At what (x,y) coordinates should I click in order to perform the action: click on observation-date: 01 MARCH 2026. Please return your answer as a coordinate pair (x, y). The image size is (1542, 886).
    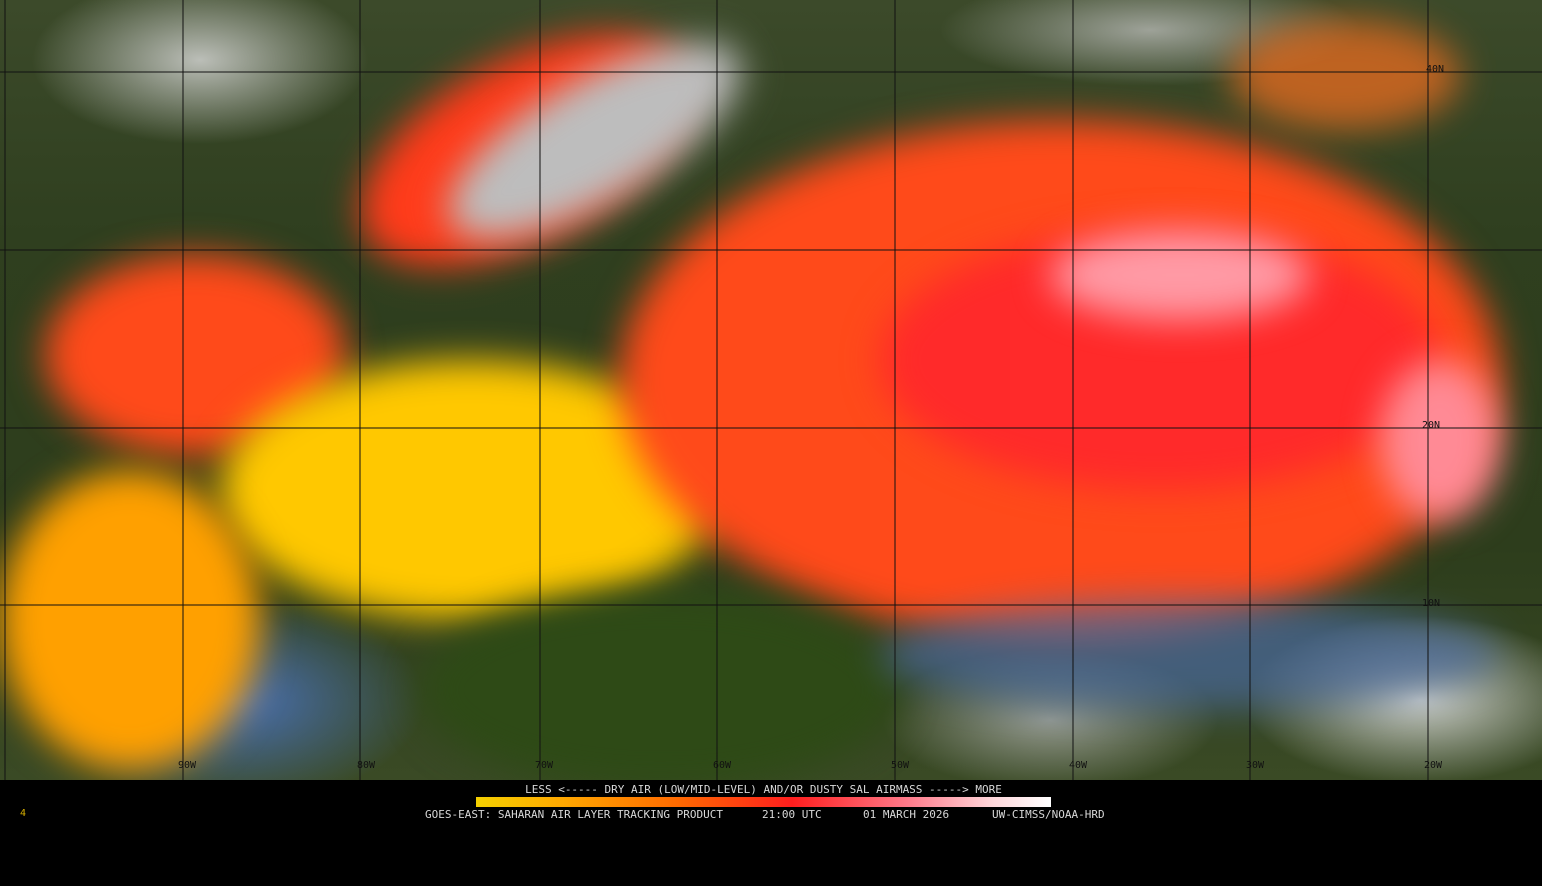
    Looking at the image, I should click on (906, 814).